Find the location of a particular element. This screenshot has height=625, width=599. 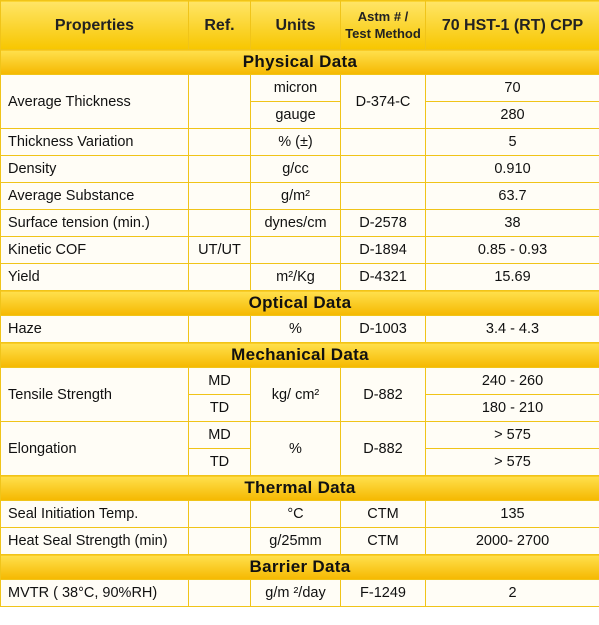

property-cell: Kinetic COF is located at coordinates (94, 250).